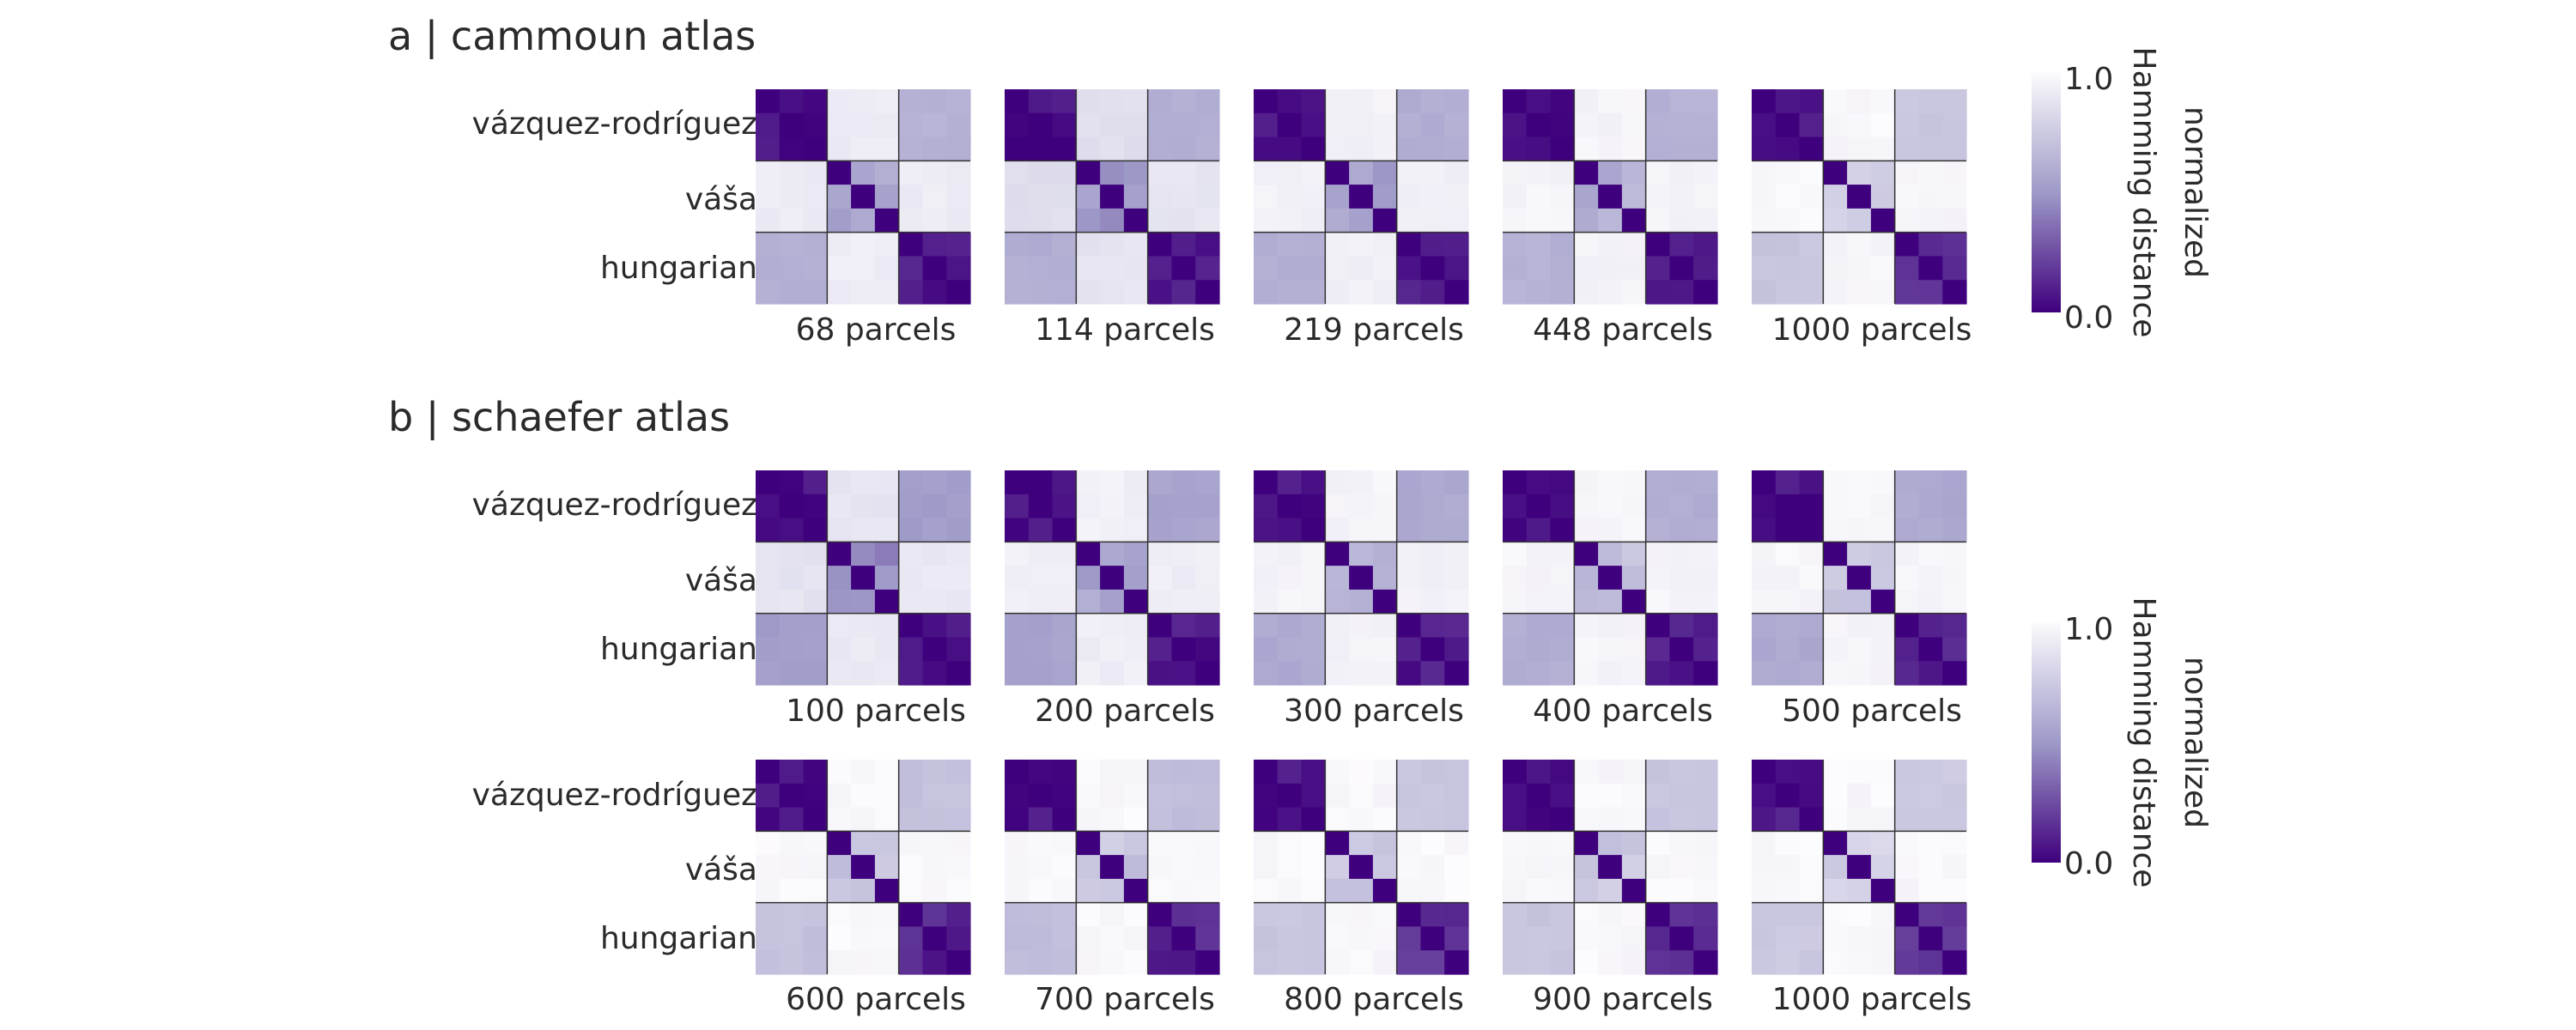  I want to click on parcel-label: 900 parcels, so click(1623, 999).